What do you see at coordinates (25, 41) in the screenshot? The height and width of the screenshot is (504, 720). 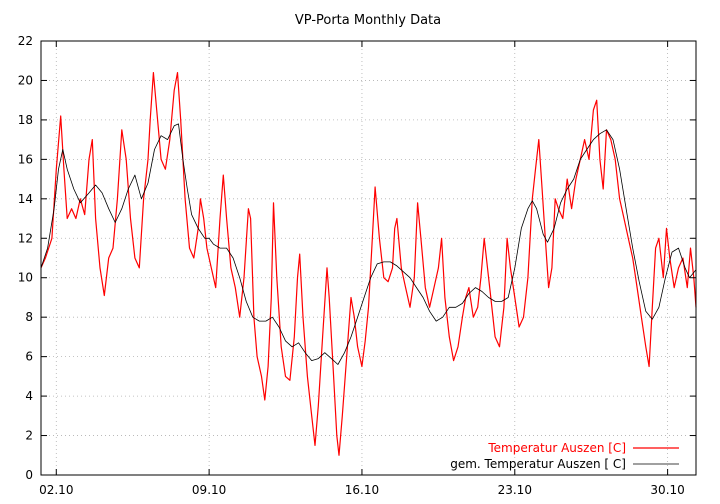 I see `y-tick-label: 22` at bounding box center [25, 41].